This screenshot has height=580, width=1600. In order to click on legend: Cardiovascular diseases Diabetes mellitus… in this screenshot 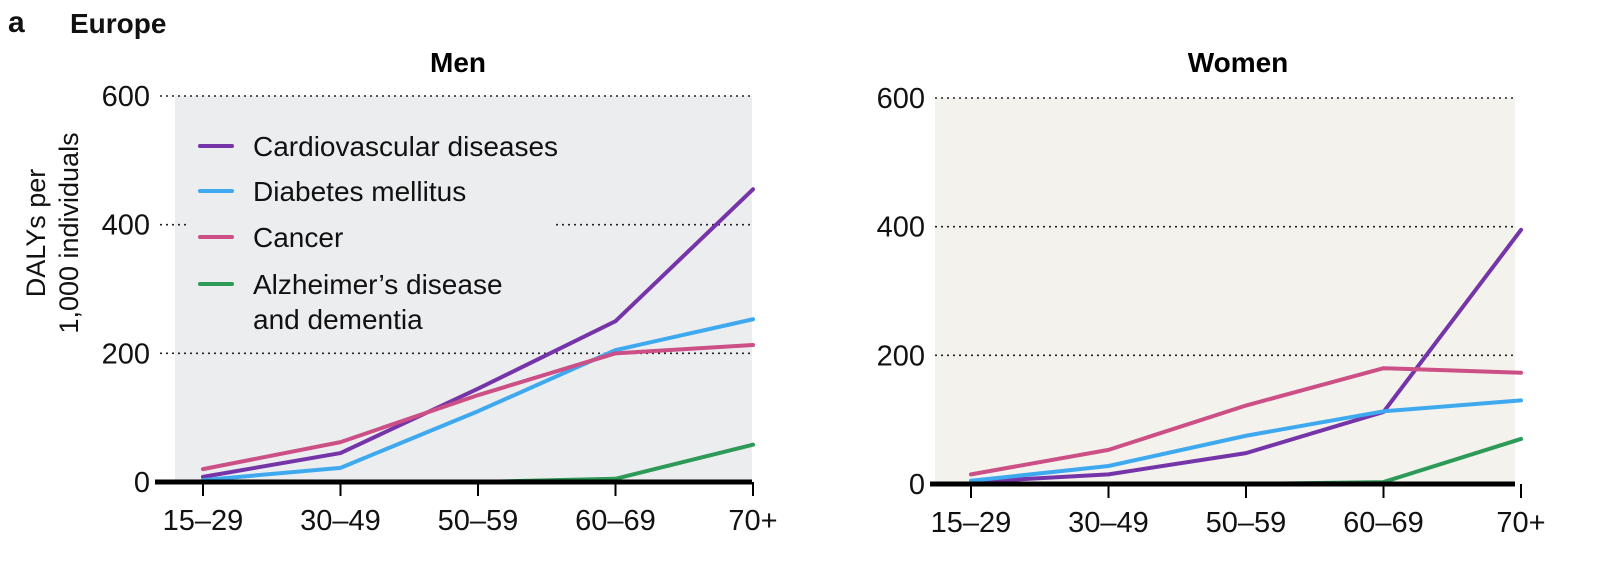, I will do `click(378, 233)`.